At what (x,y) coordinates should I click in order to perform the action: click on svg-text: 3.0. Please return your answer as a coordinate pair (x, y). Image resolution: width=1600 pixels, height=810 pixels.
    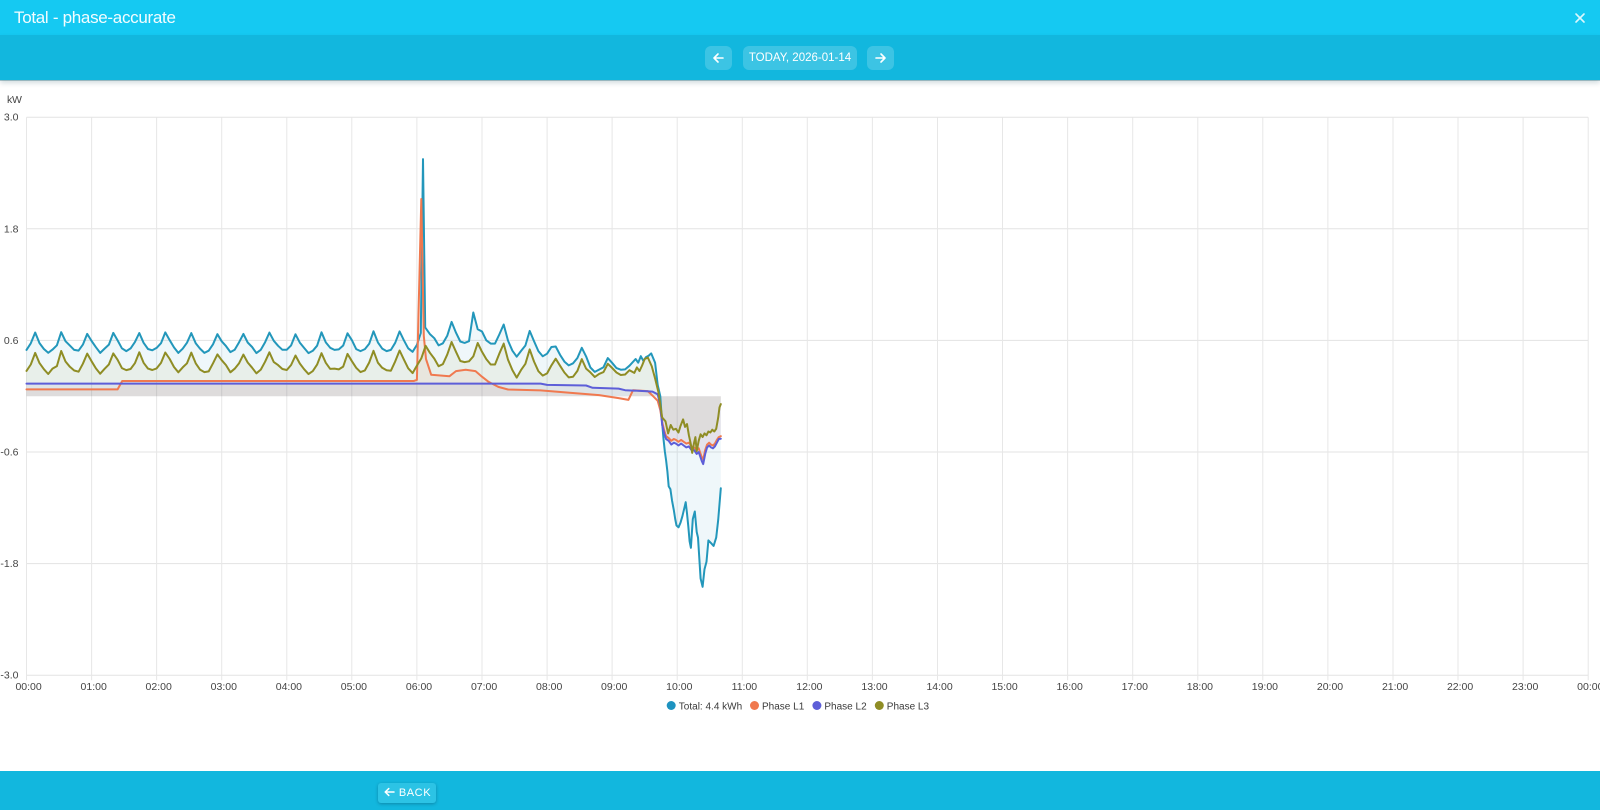
    Looking at the image, I should click on (11, 118).